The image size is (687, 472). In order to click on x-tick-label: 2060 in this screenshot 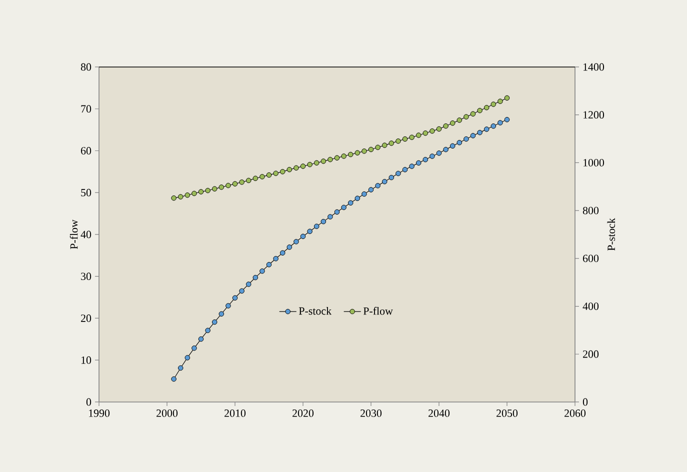, I will do `click(575, 413)`.